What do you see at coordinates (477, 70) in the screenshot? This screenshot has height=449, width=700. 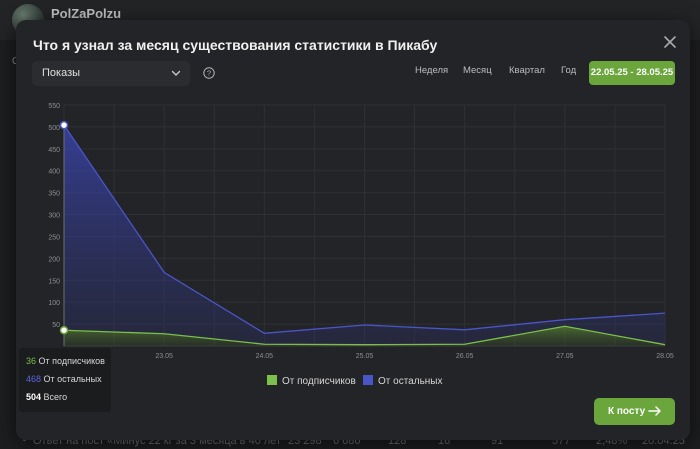 I see `tab-month: Месяц` at bounding box center [477, 70].